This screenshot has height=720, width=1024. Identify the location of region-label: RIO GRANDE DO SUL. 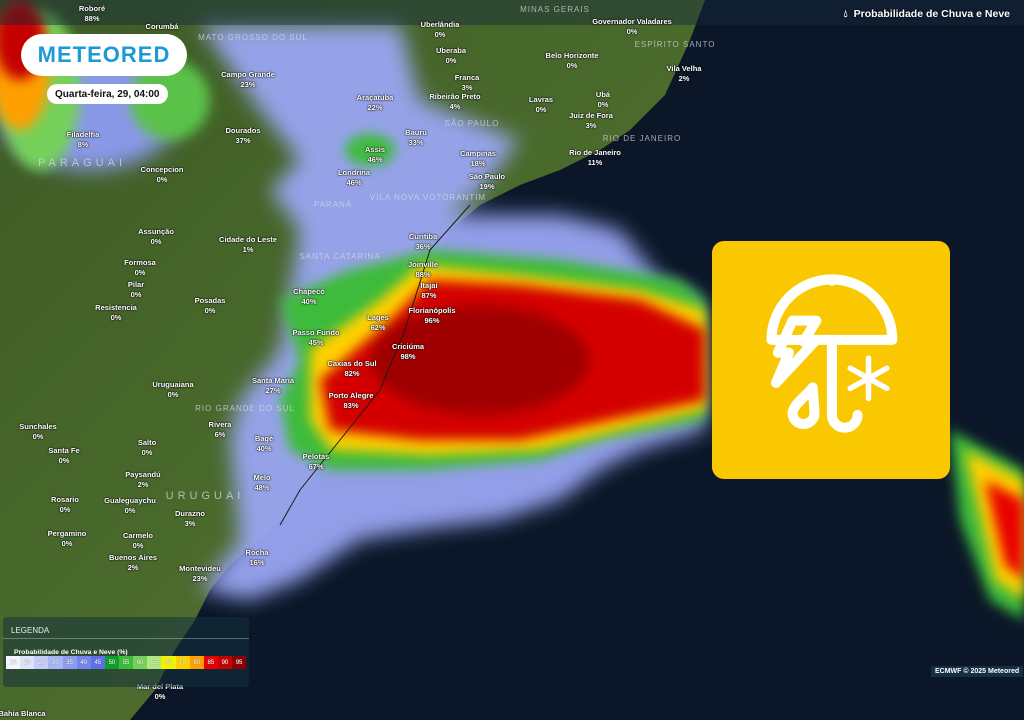
(245, 408).